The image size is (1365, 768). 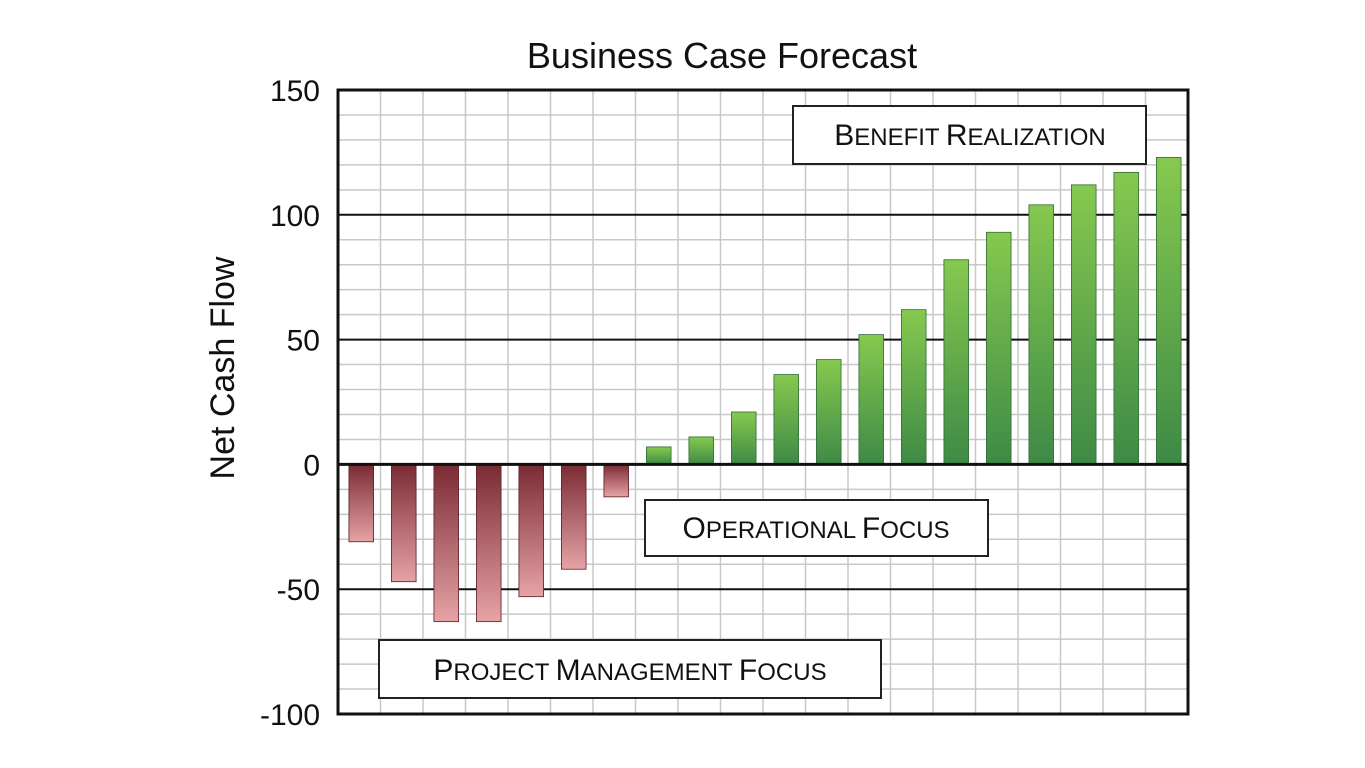 I want to click on annotation-text-part: R, so click(x=957, y=135).